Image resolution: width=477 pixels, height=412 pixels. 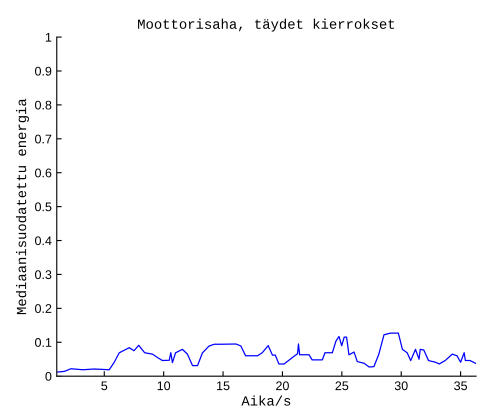 What do you see at coordinates (266, 352) in the screenshot?
I see `line-series` at bounding box center [266, 352].